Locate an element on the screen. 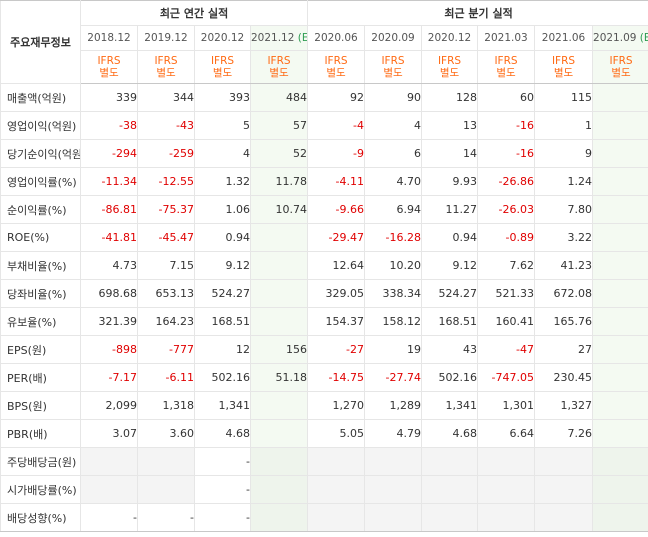 The width and height of the screenshot is (648, 537). value-cell: 14 is located at coordinates (450, 153).